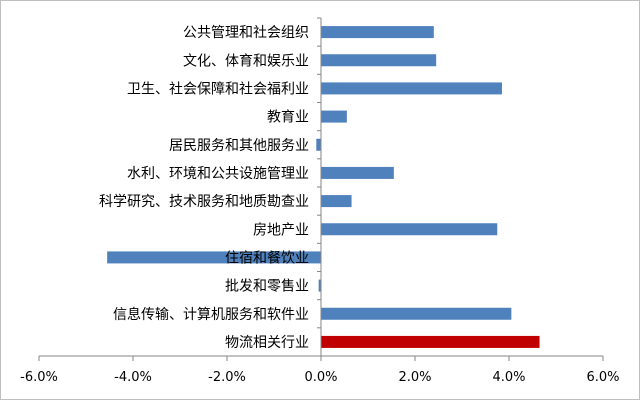 The width and height of the screenshot is (640, 403). Describe the element at coordinates (133, 377) in the screenshot. I see `x-tick-label-1: -4.0%` at that location.